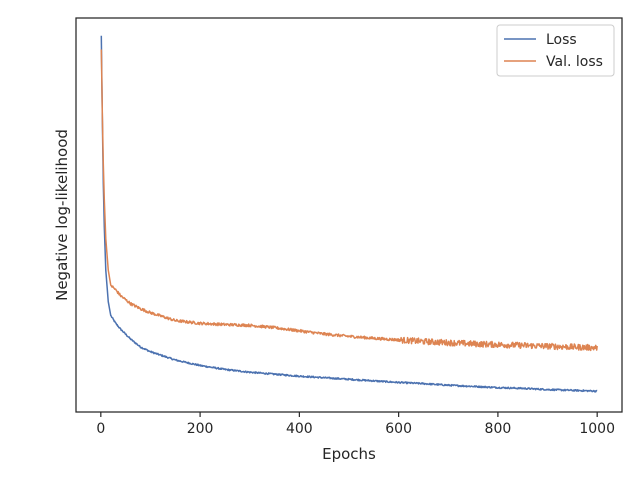 The width and height of the screenshot is (640, 484). Describe the element at coordinates (349, 454) in the screenshot. I see `x-axis-label: Epochs` at that location.